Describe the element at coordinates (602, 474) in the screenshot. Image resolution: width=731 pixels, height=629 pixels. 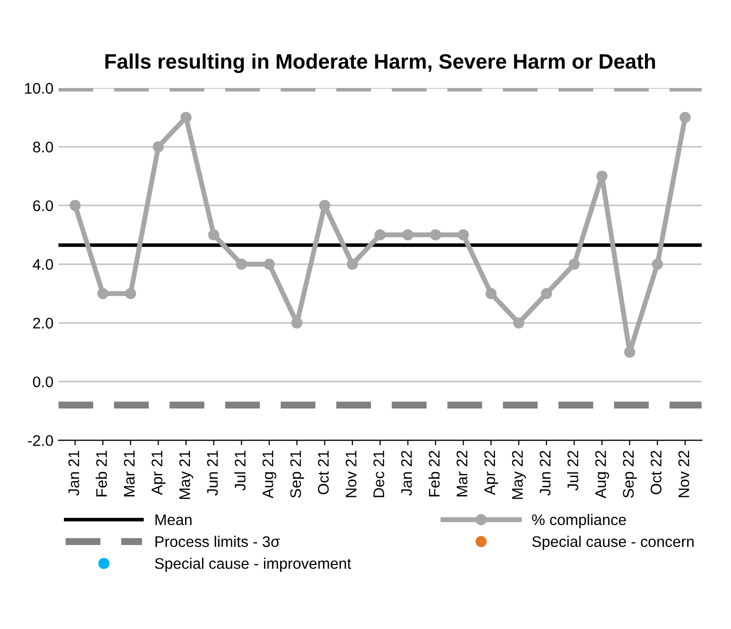
I see `x-tick-label: Aug 22` at that location.